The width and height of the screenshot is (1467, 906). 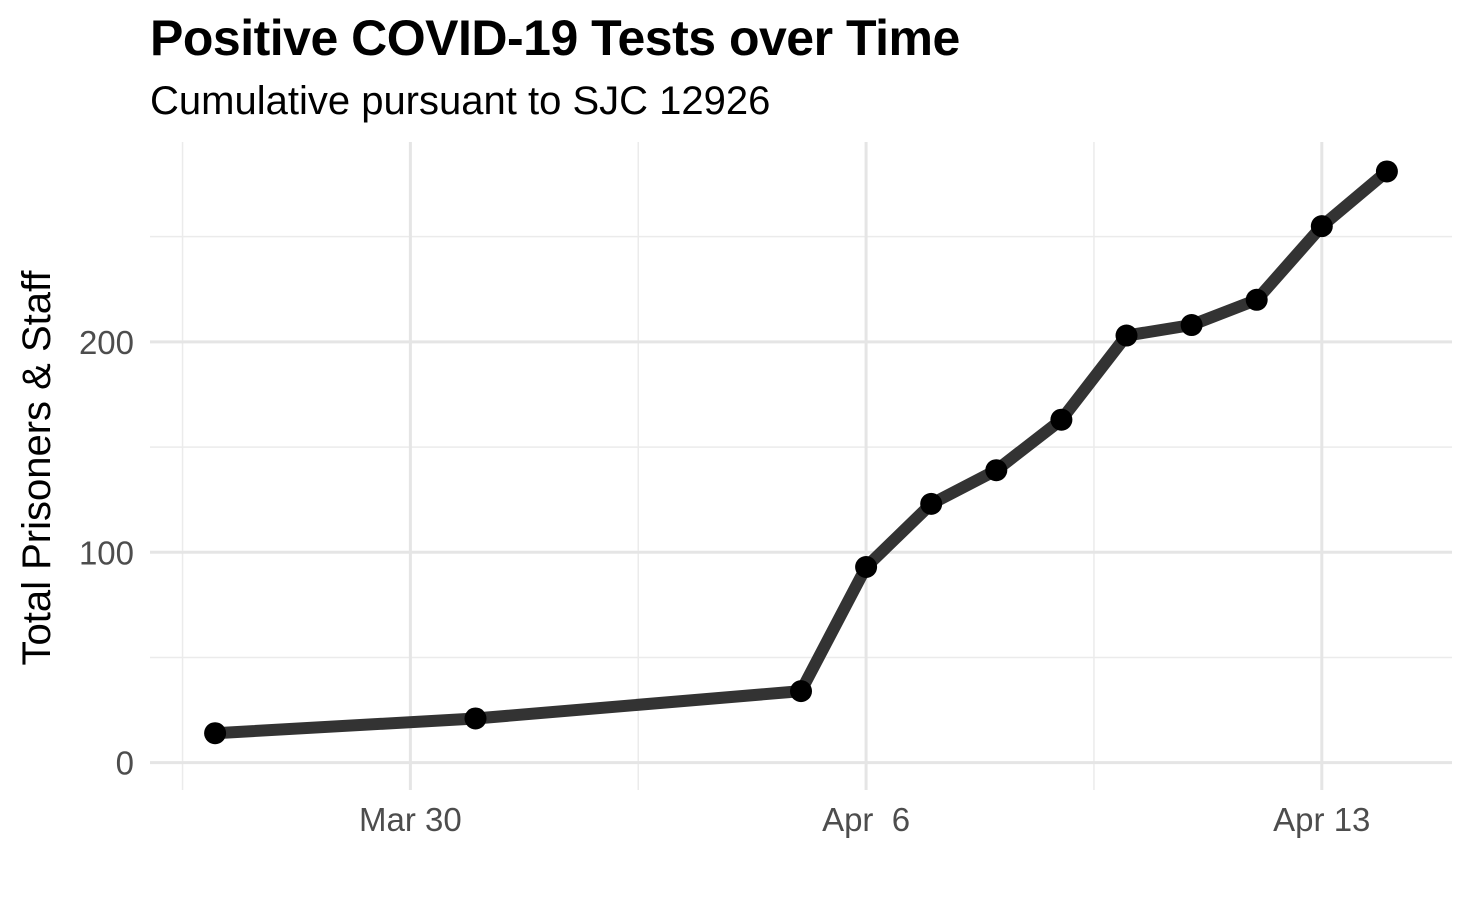 What do you see at coordinates (106, 552) in the screenshot?
I see `y-tick-label: 100` at bounding box center [106, 552].